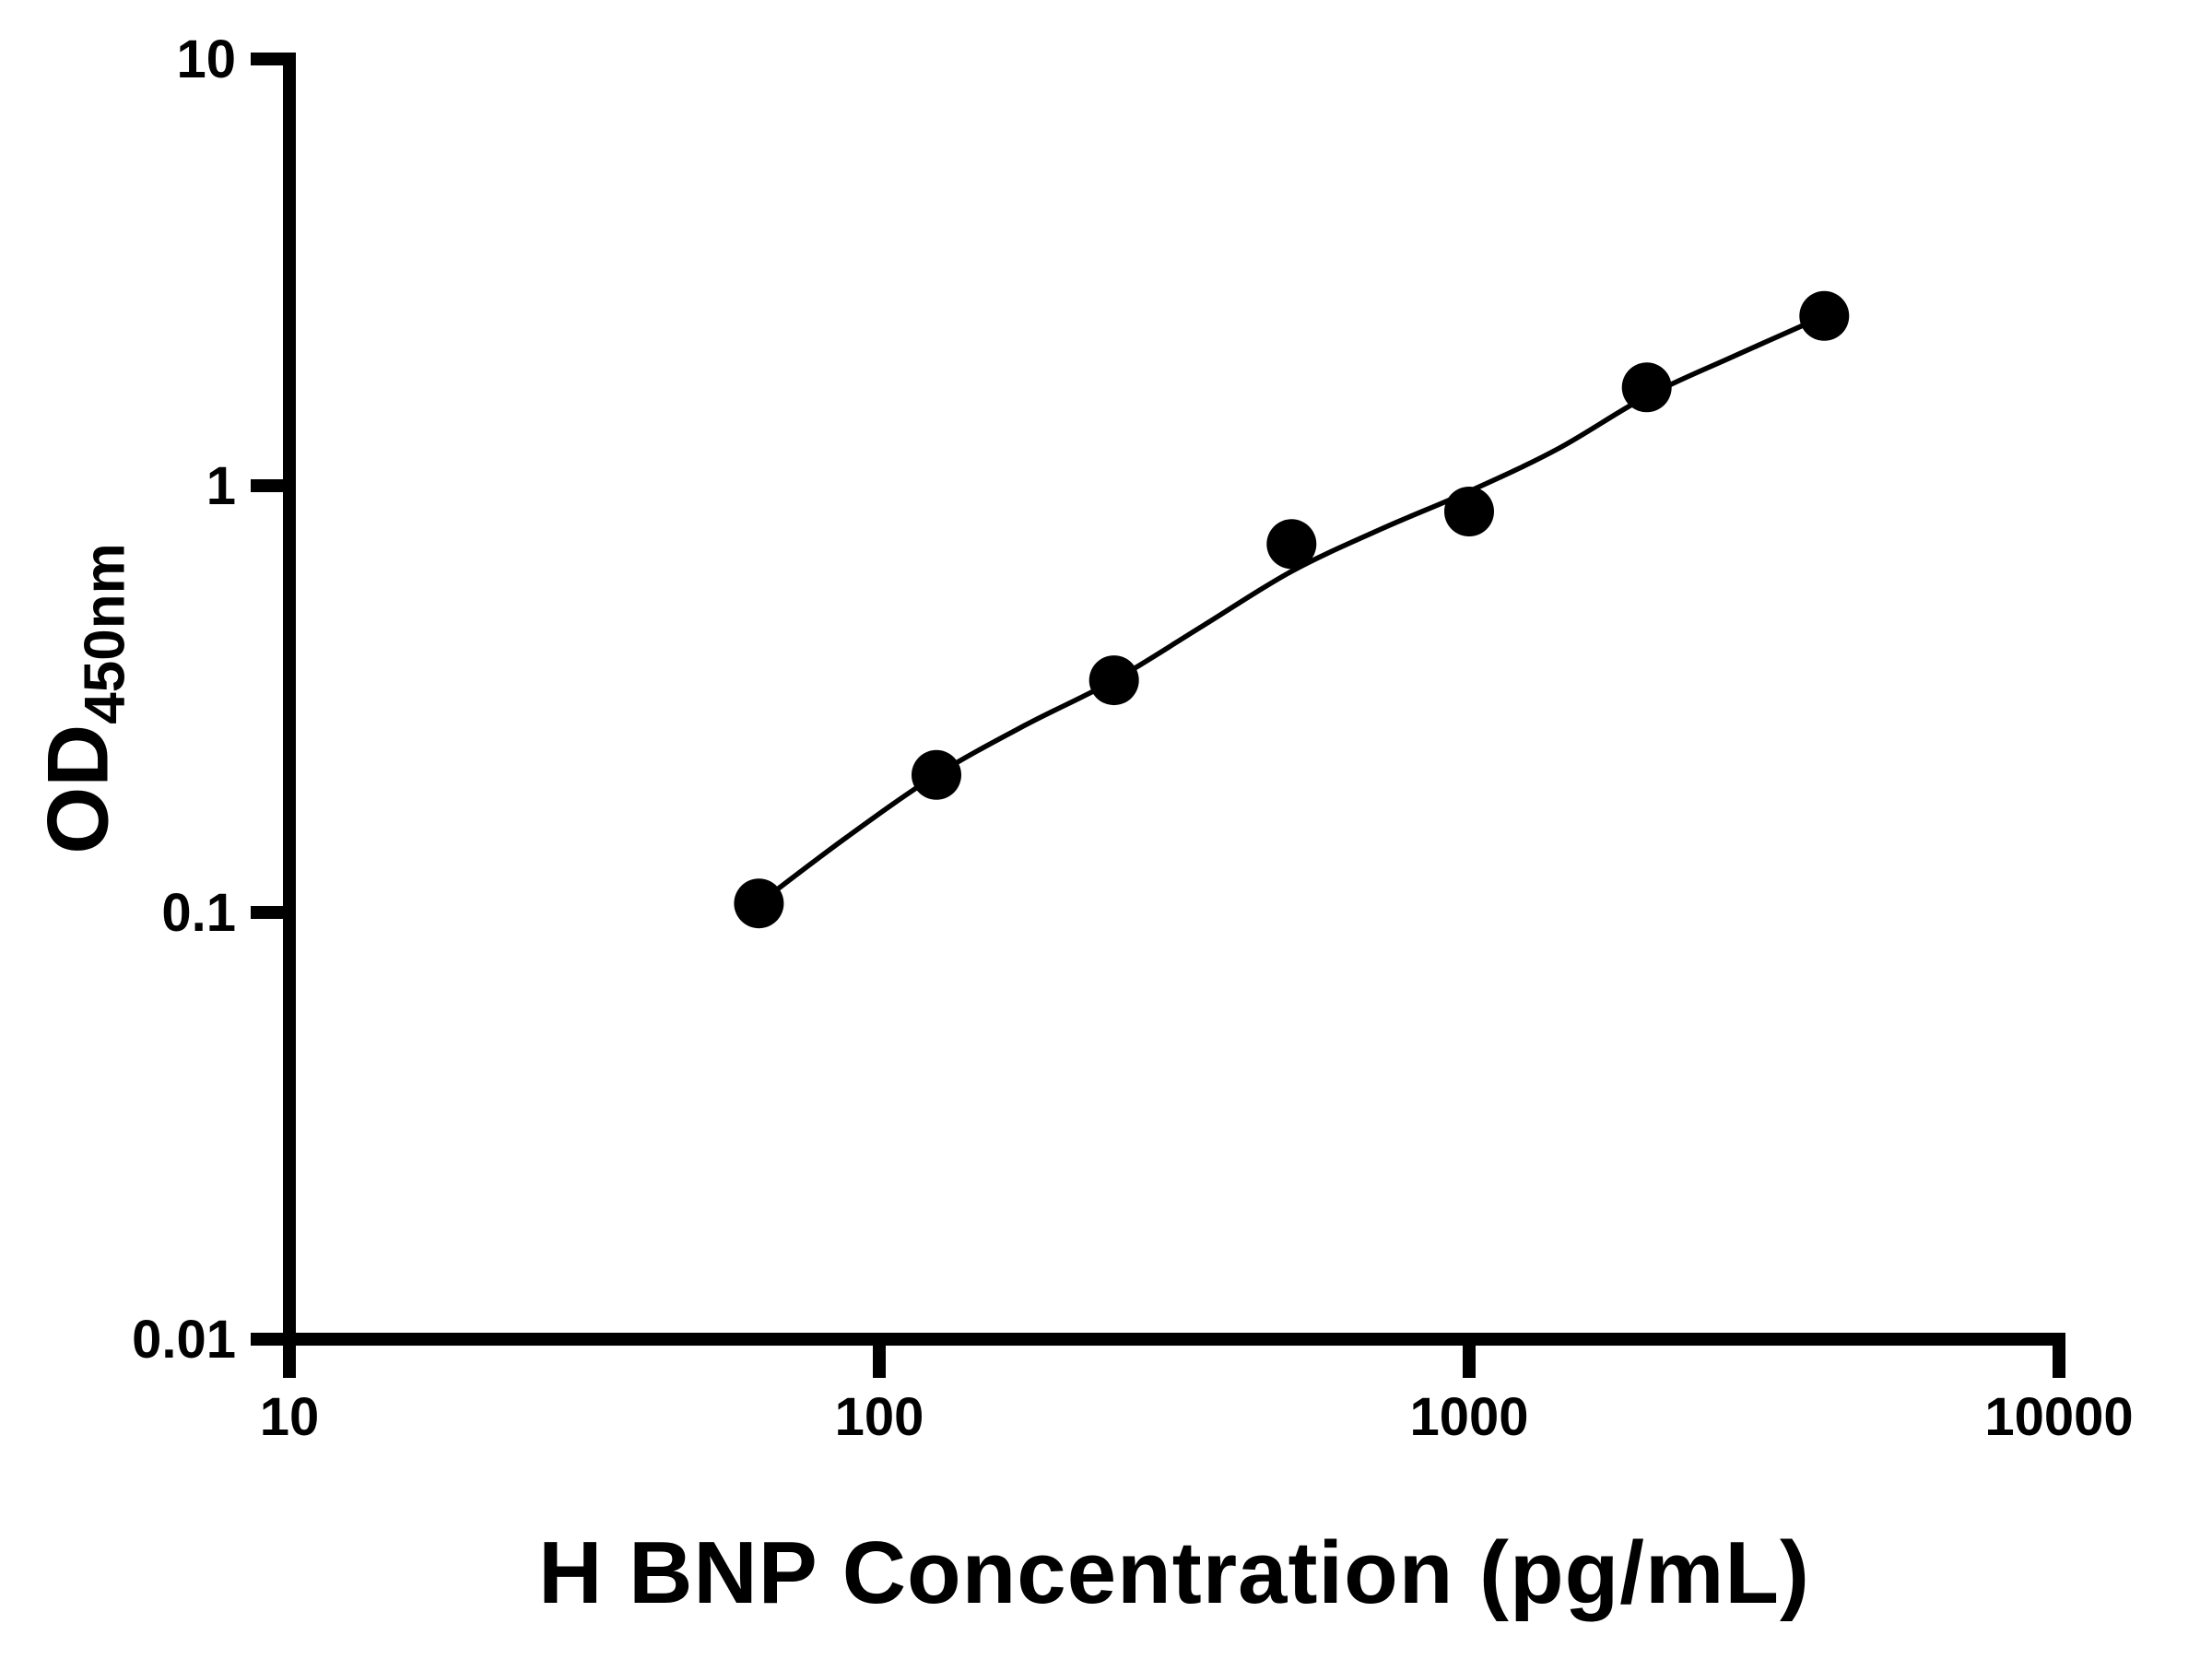 The height and width of the screenshot is (1659, 2212). What do you see at coordinates (290, 1417) in the screenshot?
I see `x-tick-label: 10` at bounding box center [290, 1417].